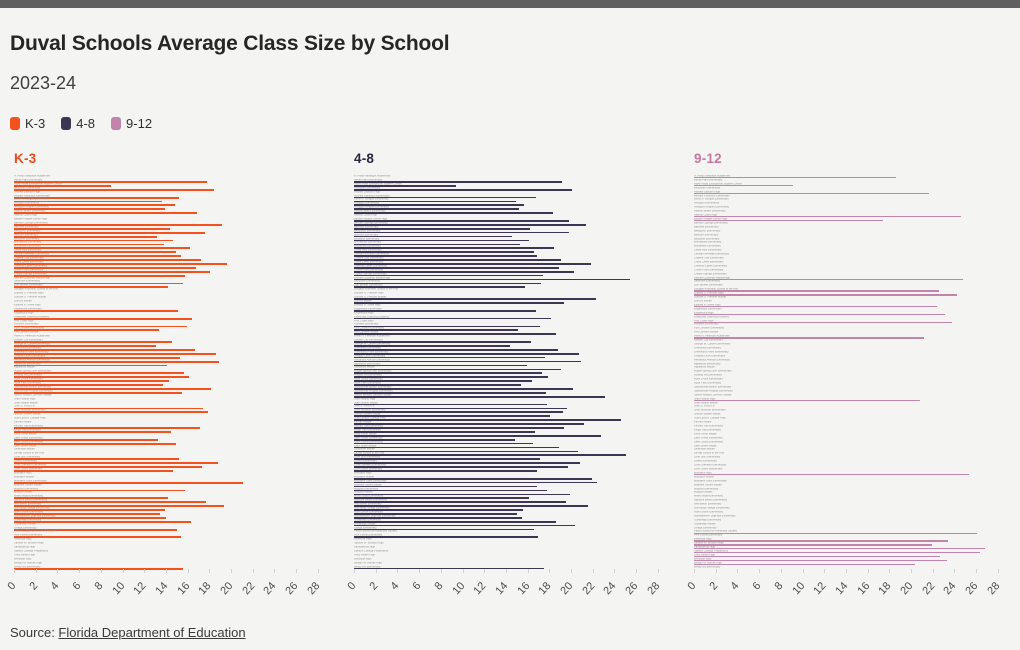 This screenshot has width=1020, height=650. Describe the element at coordinates (707, 304) in the screenshot. I see `bar-label: Edward H. White High` at that location.